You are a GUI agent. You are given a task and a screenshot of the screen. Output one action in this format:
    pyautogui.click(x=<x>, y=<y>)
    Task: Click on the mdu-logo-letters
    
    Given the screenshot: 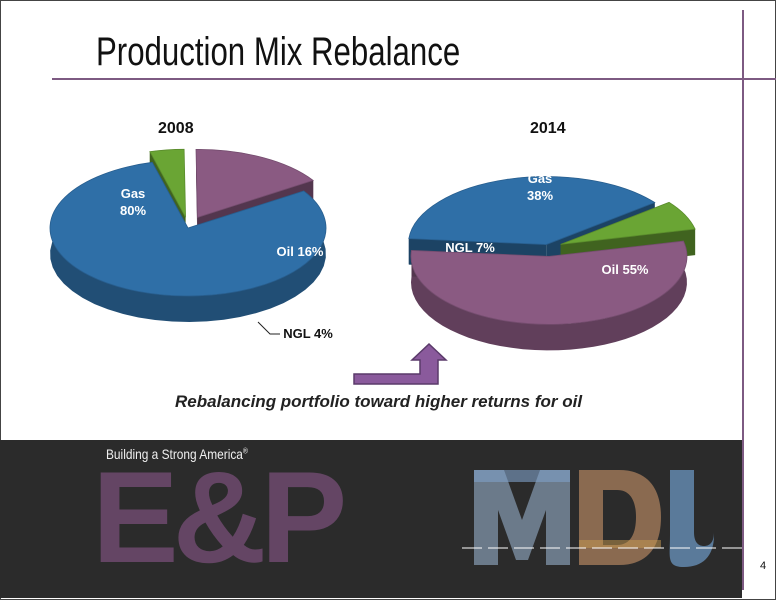 What is the action you would take?
    pyautogui.click(x=594, y=518)
    